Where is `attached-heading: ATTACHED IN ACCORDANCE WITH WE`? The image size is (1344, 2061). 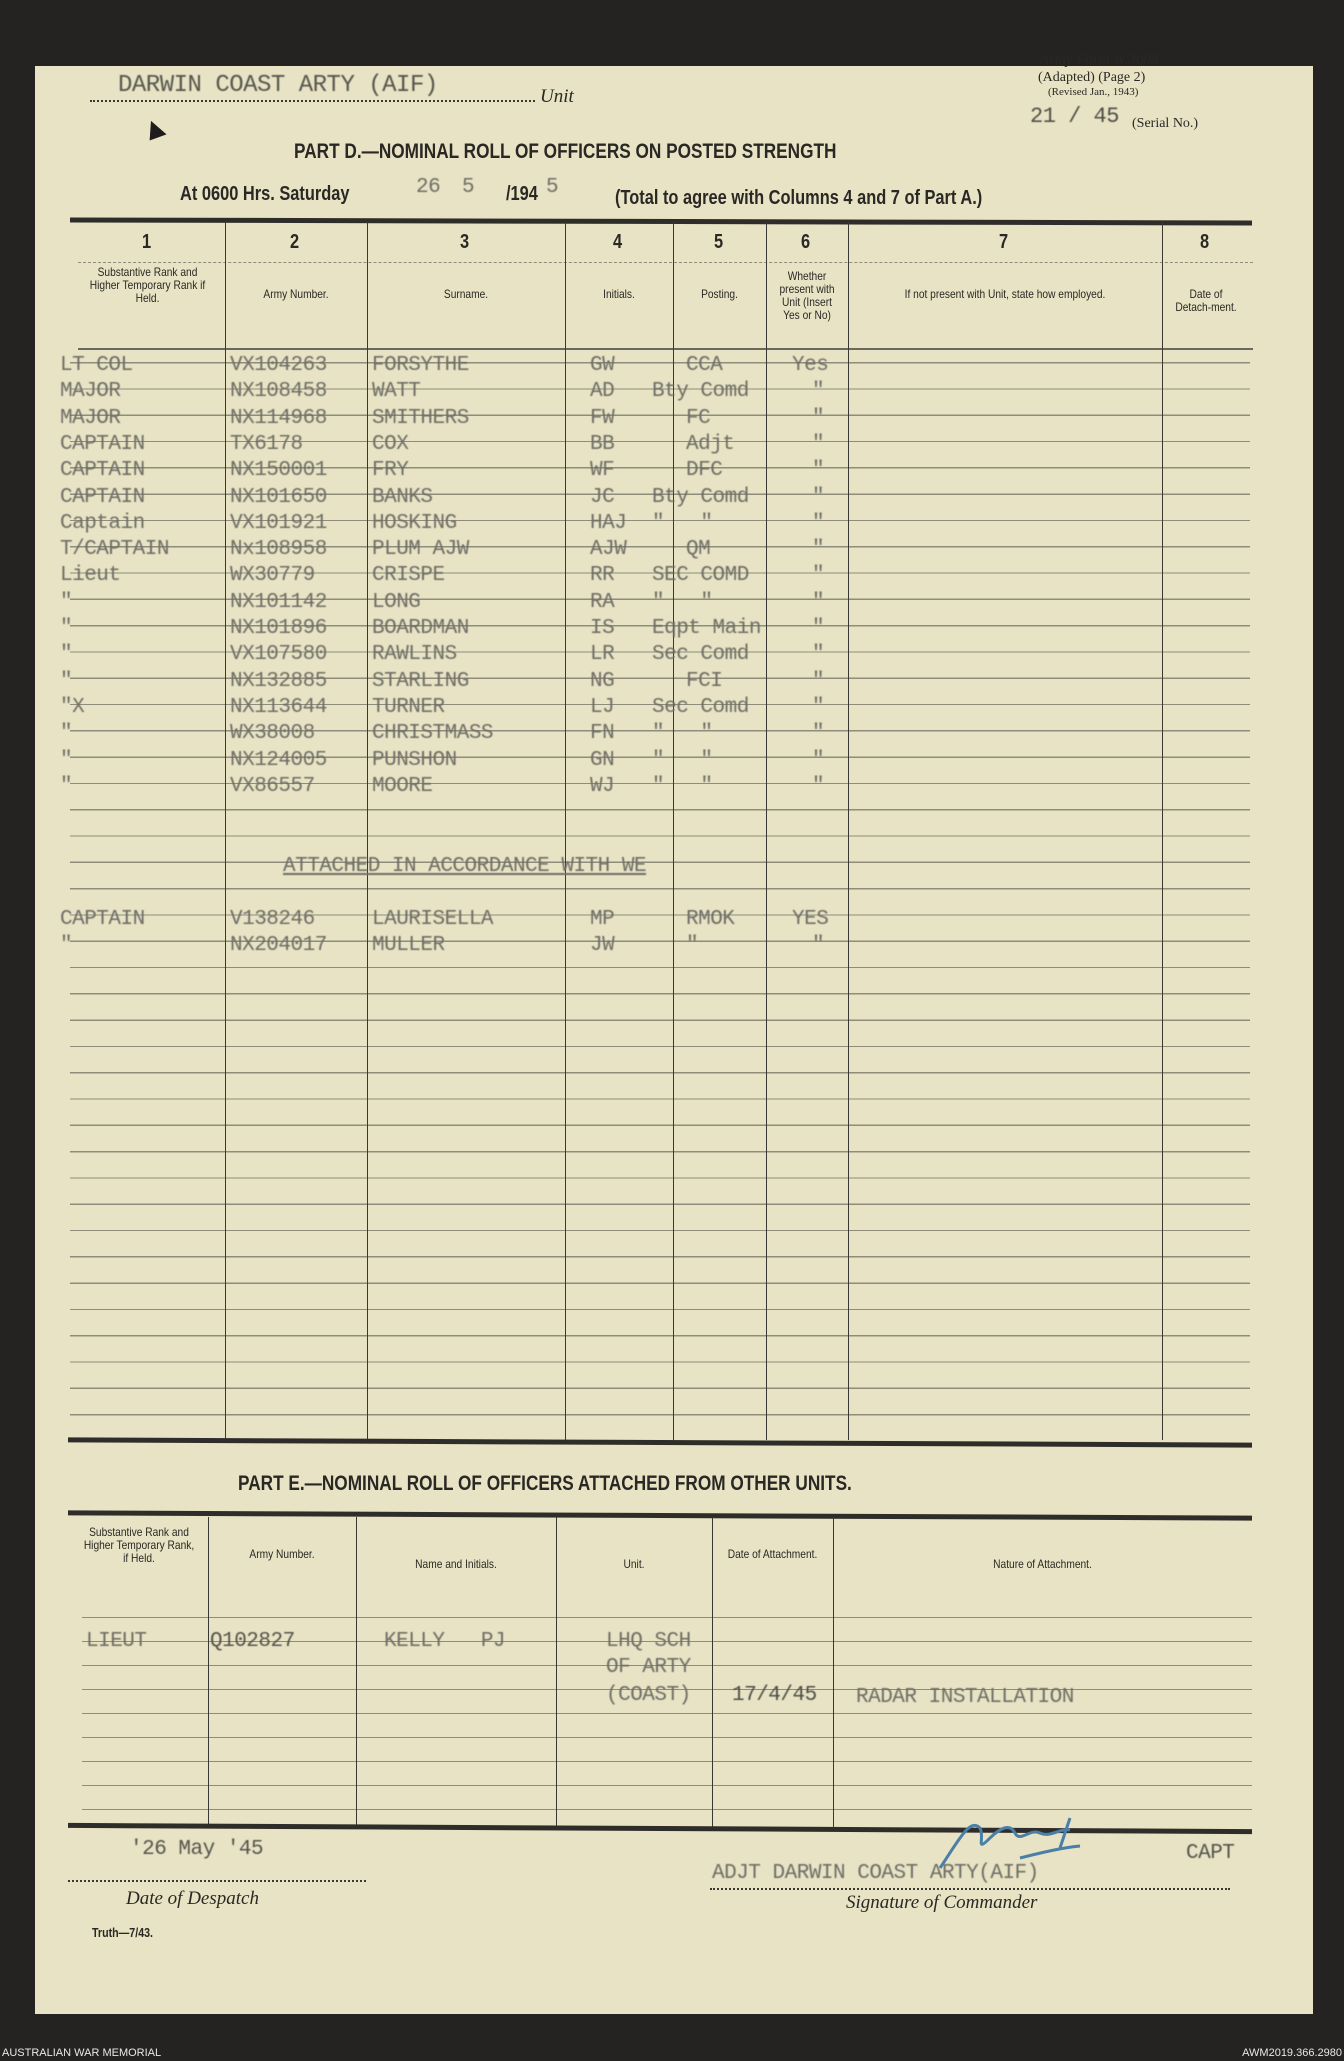
attached-heading: ATTACHED IN ACCORDANCE WITH WE is located at coordinates (465, 866).